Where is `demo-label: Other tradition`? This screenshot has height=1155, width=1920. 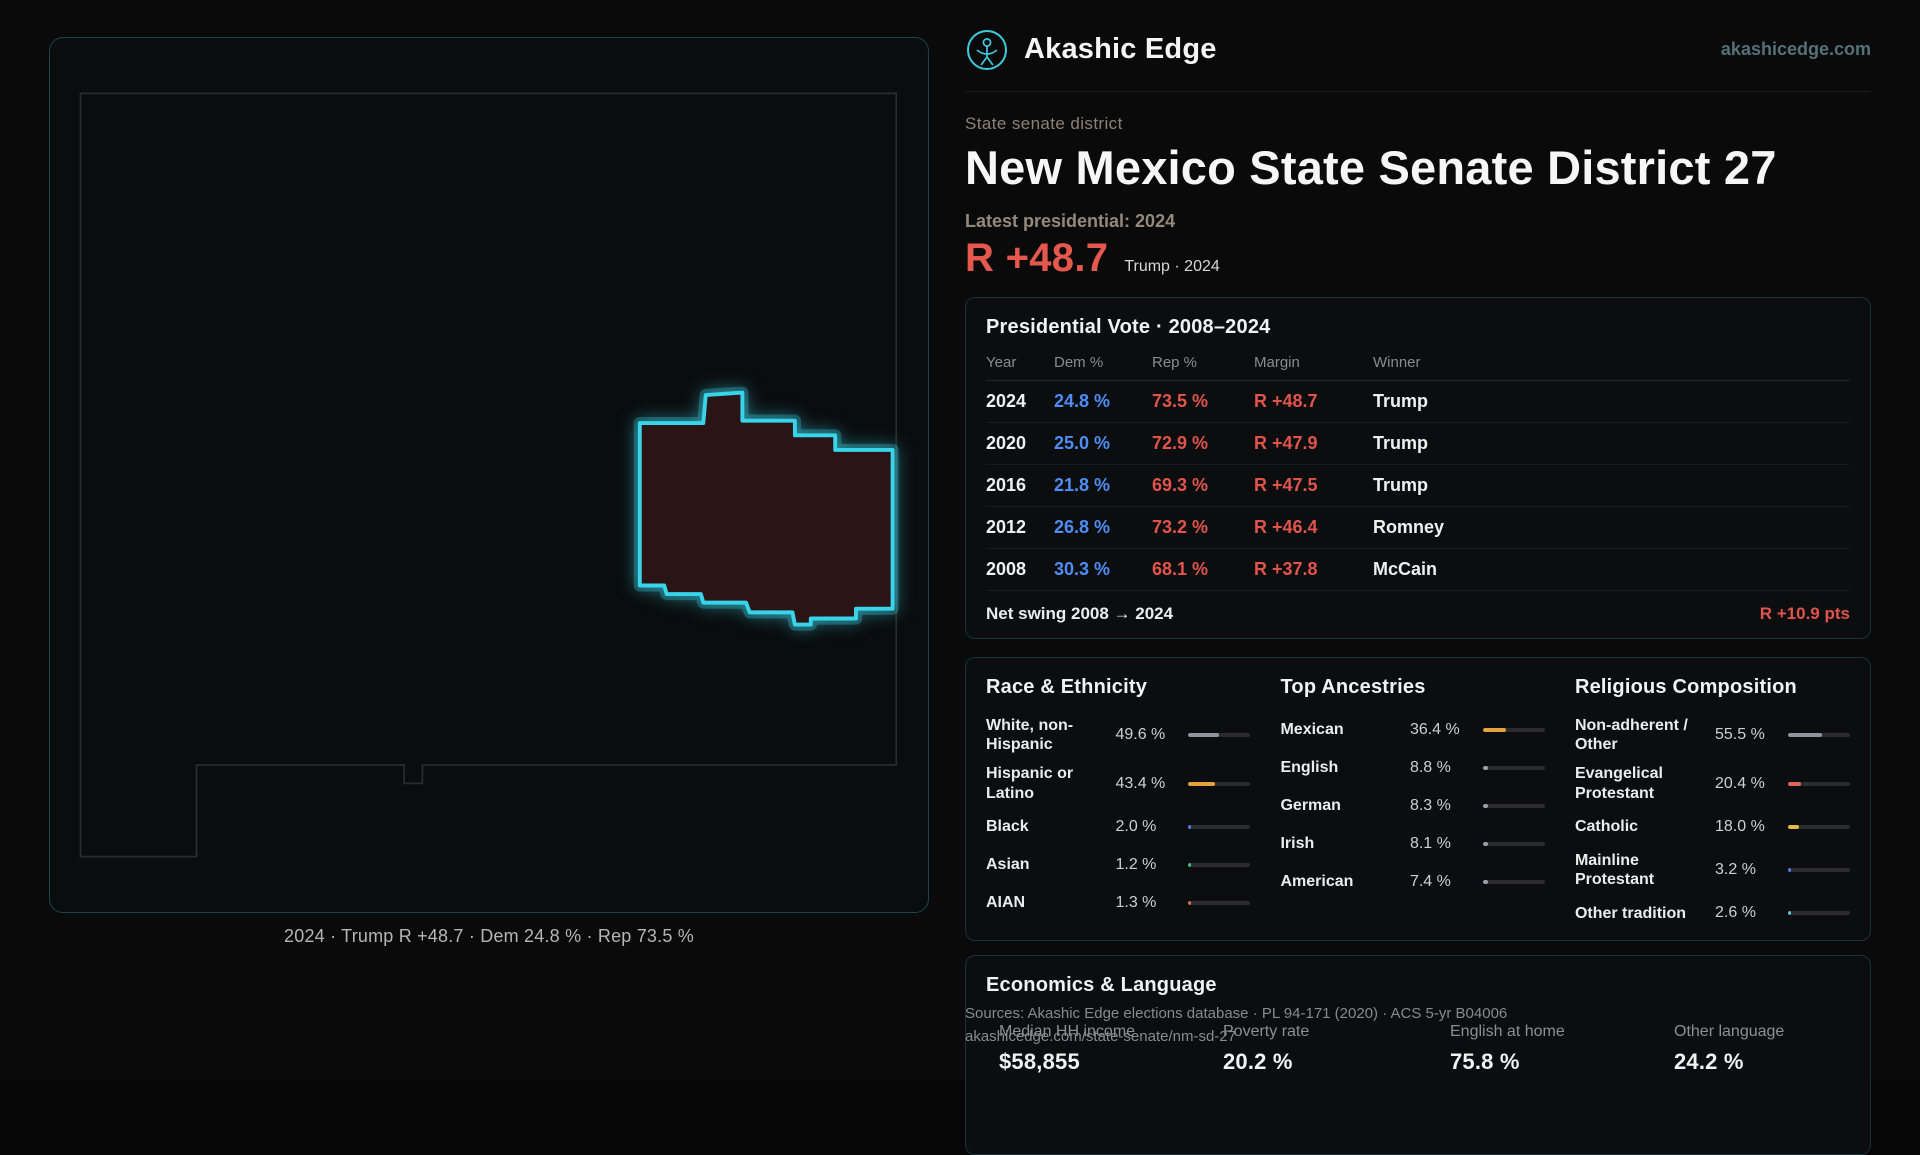
demo-label: Other tradition is located at coordinates (1630, 913).